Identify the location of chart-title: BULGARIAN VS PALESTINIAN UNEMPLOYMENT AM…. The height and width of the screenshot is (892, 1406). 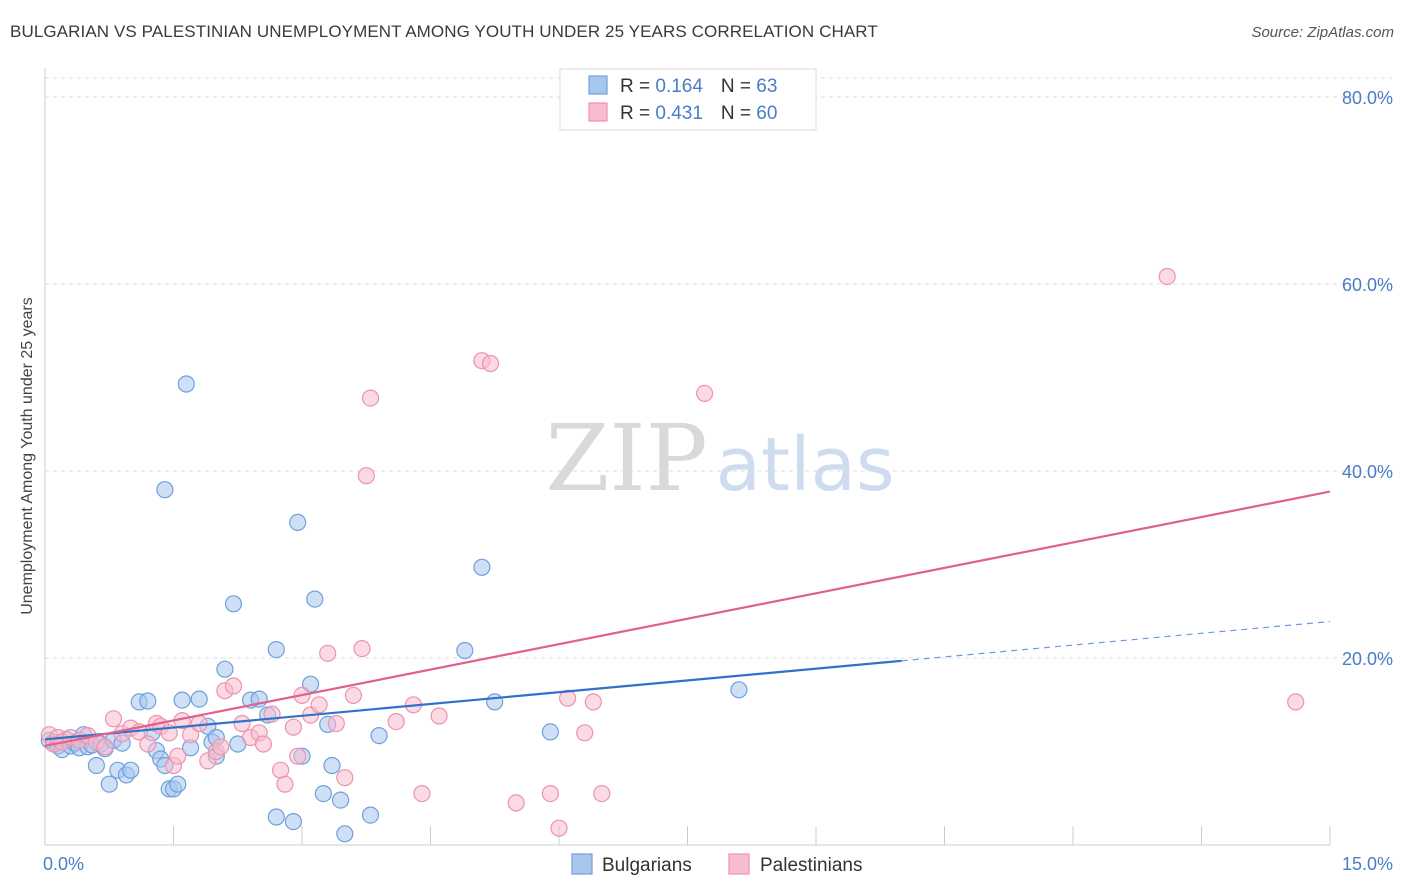
(444, 31).